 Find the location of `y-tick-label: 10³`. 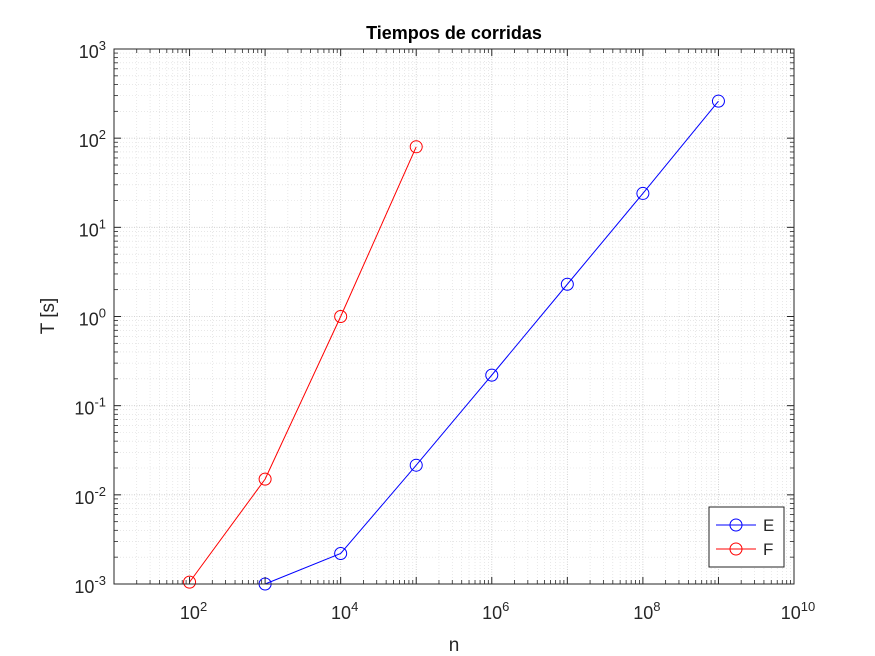

y-tick-label: 10³ is located at coordinates (92, 50).